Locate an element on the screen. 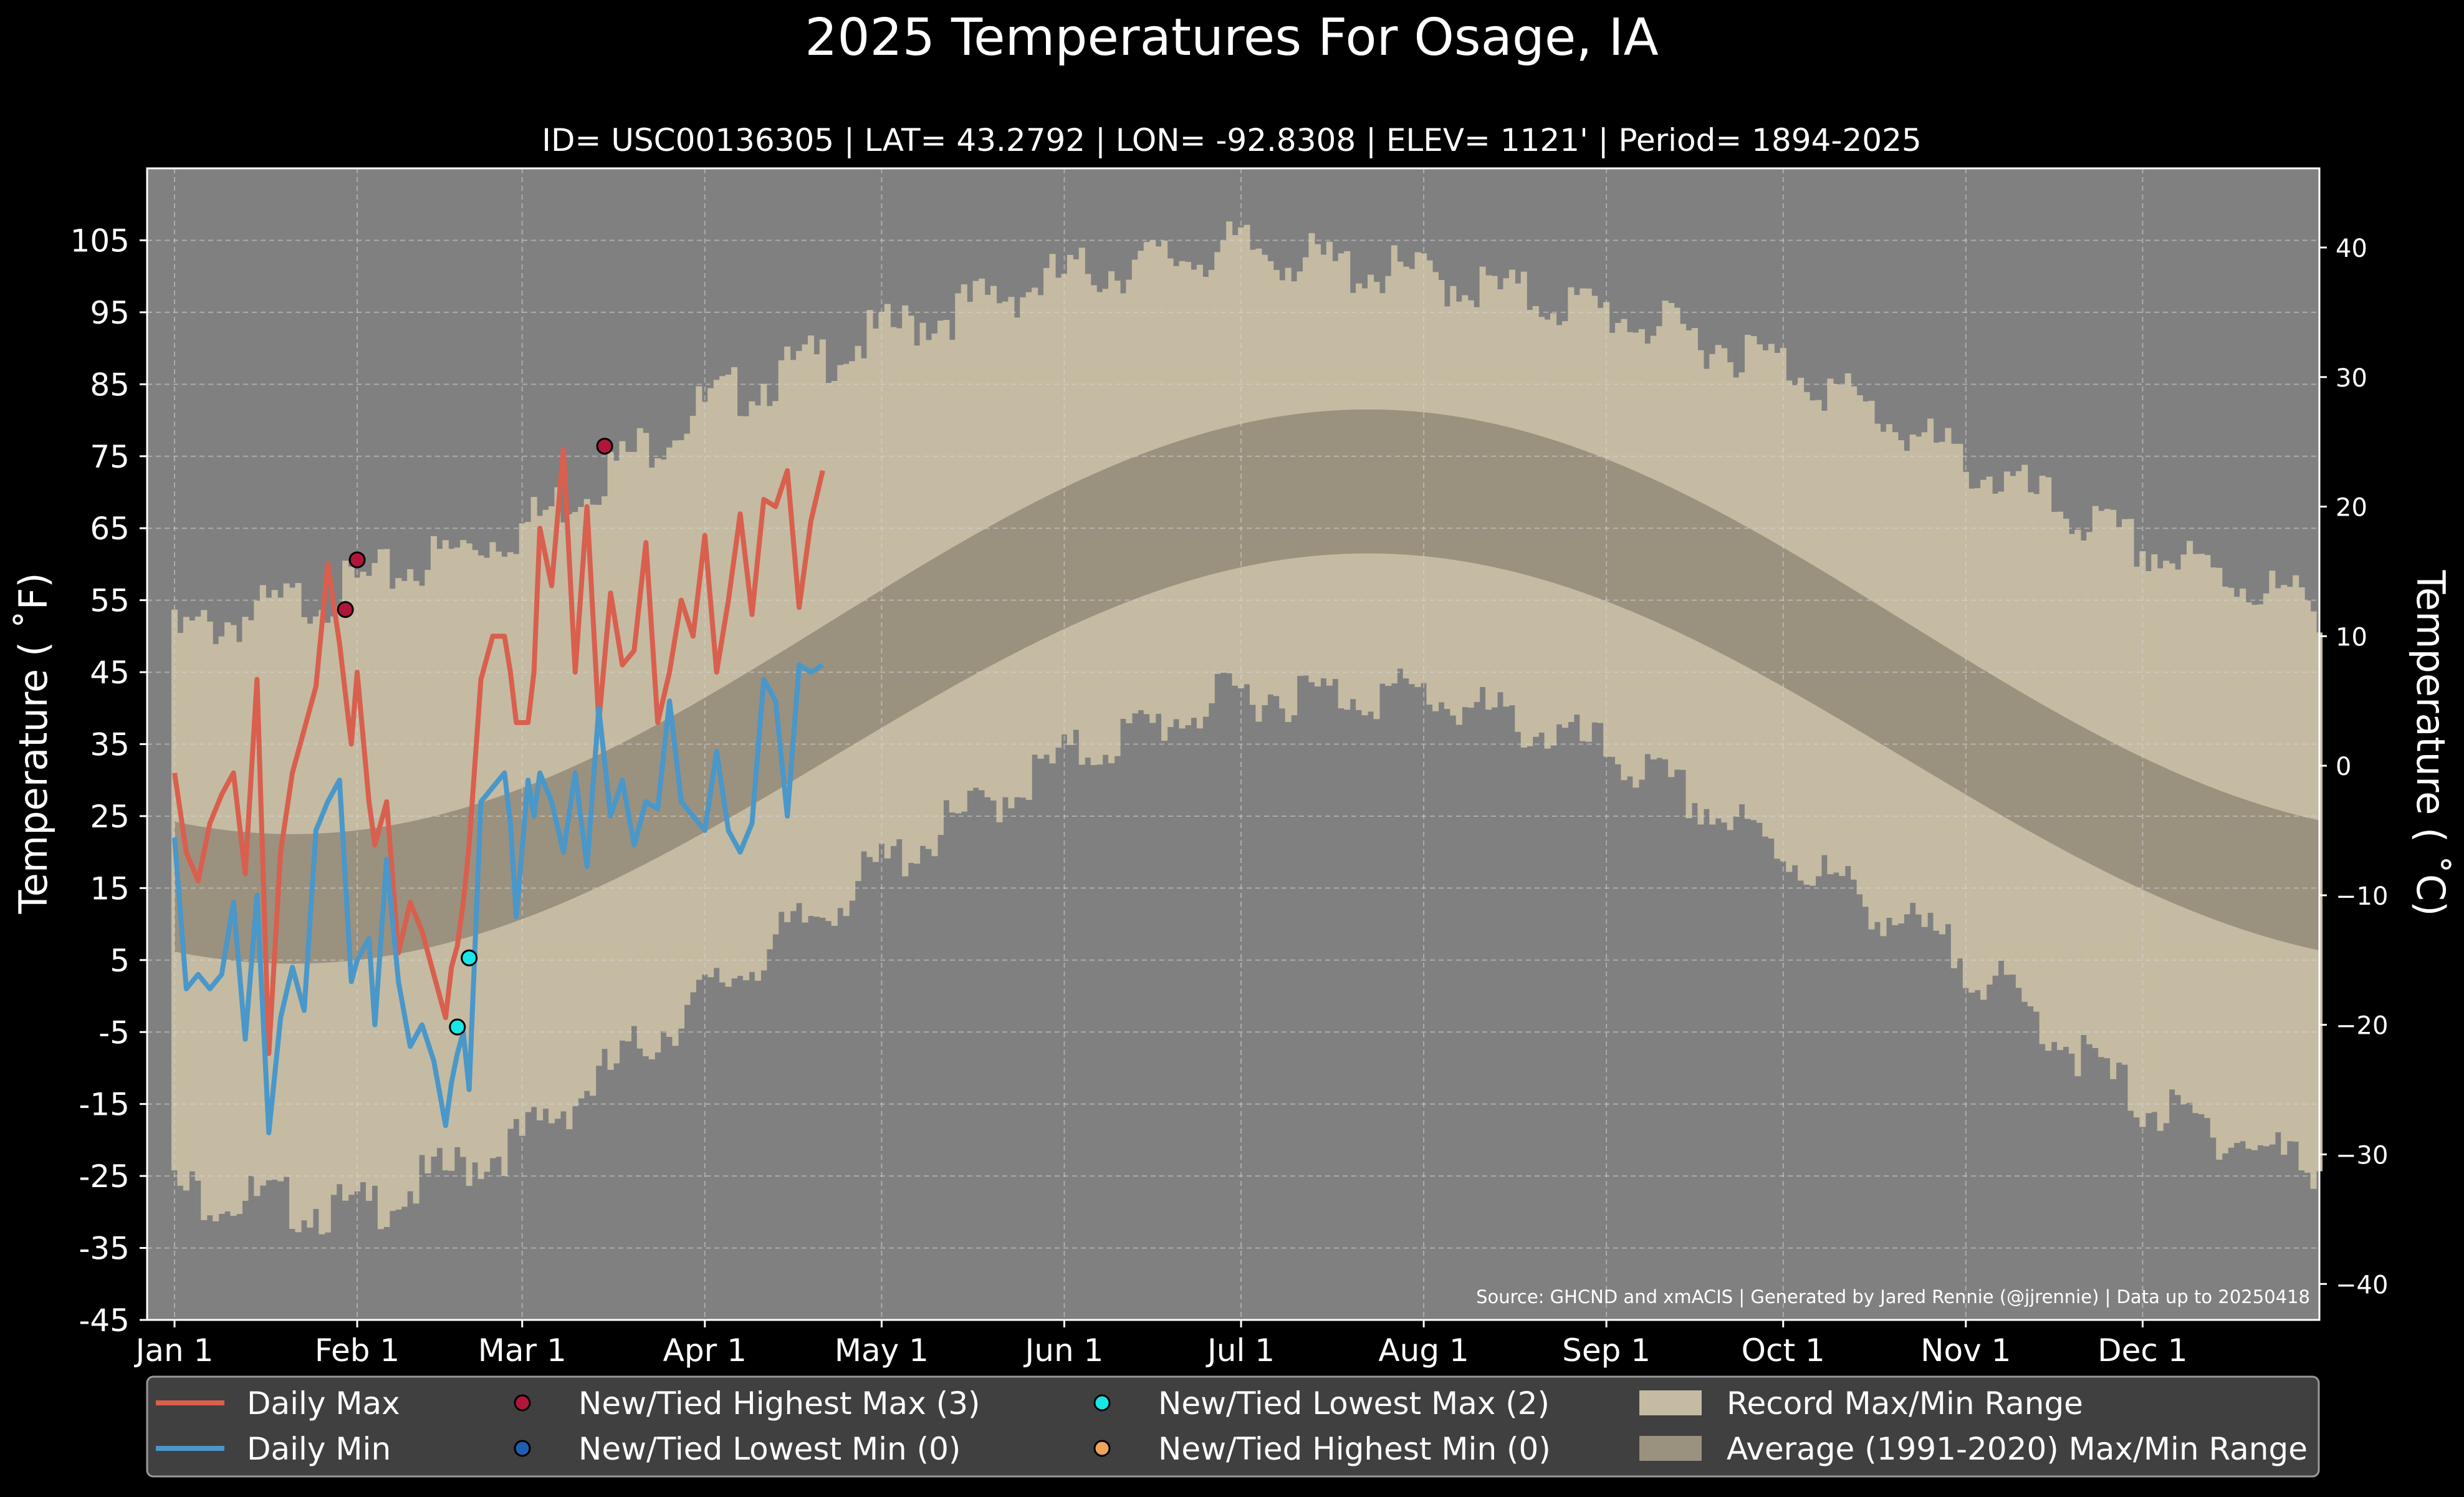  x-tick-label: Aug 1 is located at coordinates (1423, 1350).